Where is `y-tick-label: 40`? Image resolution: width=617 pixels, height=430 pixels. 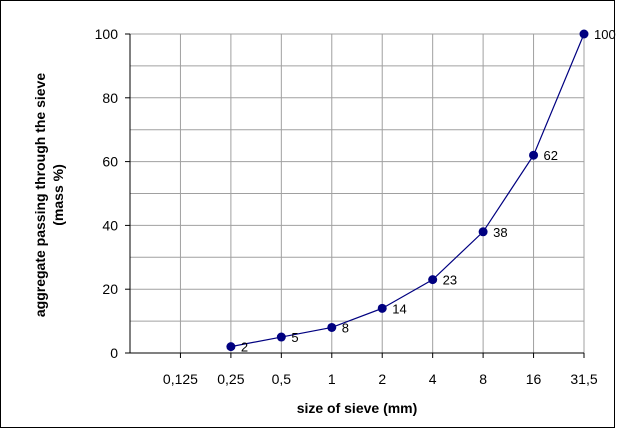 y-tick-label: 40 is located at coordinates (110, 225).